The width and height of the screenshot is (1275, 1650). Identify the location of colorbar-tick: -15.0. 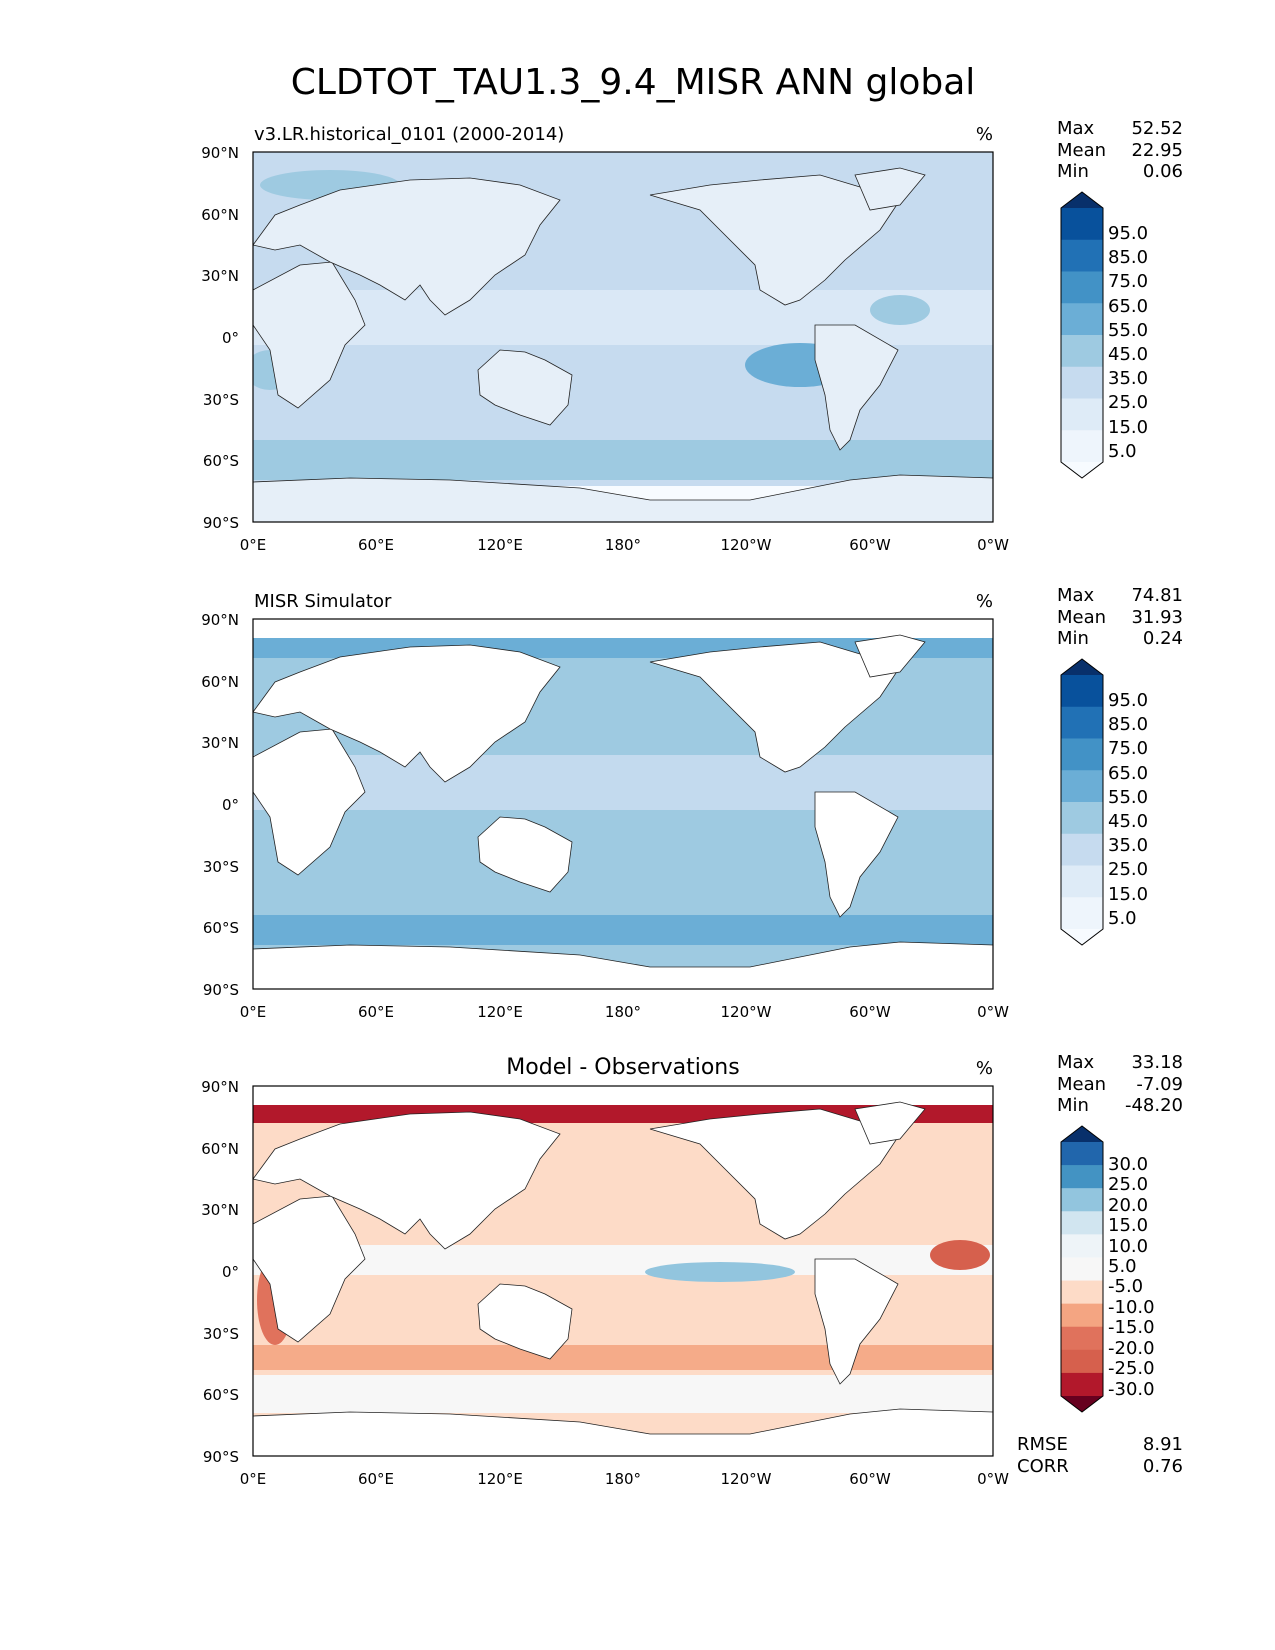
(1131, 1327).